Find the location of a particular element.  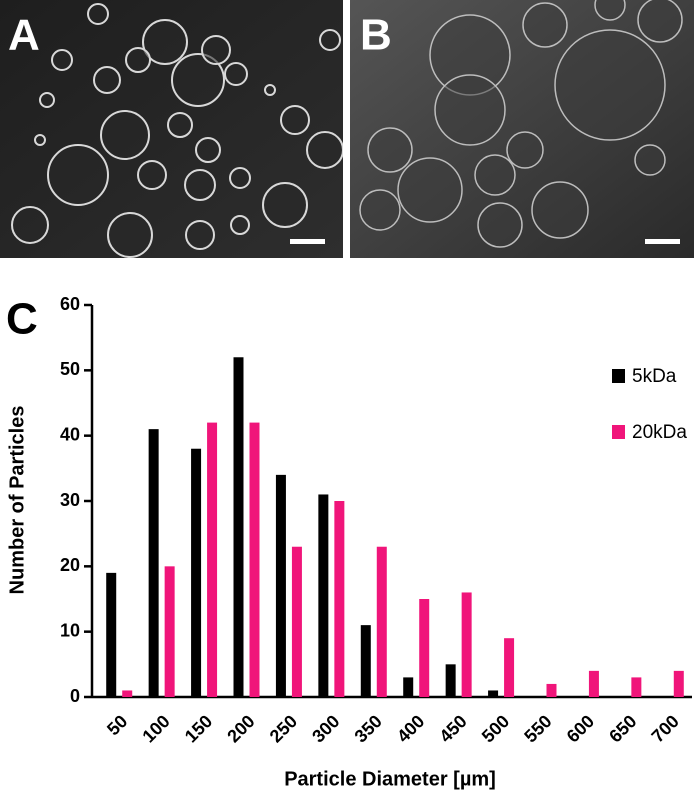

x-tick-label: 150 is located at coordinates (198, 728).